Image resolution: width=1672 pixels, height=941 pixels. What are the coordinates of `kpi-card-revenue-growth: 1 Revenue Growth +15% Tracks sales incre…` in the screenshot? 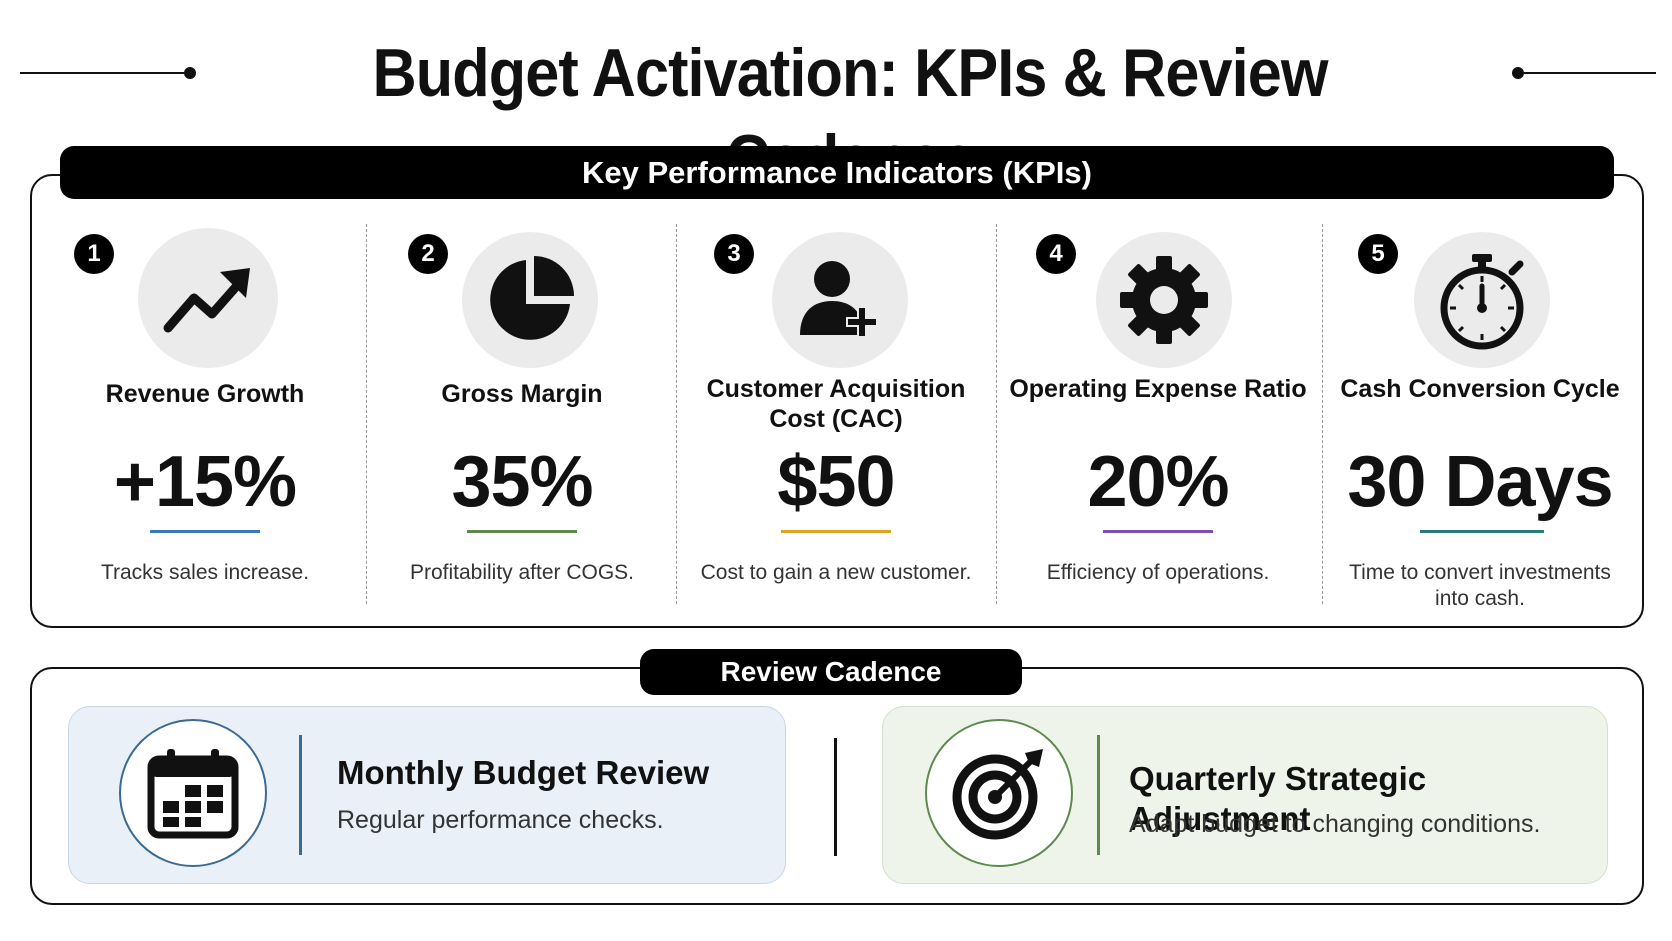 It's located at (205, 419).